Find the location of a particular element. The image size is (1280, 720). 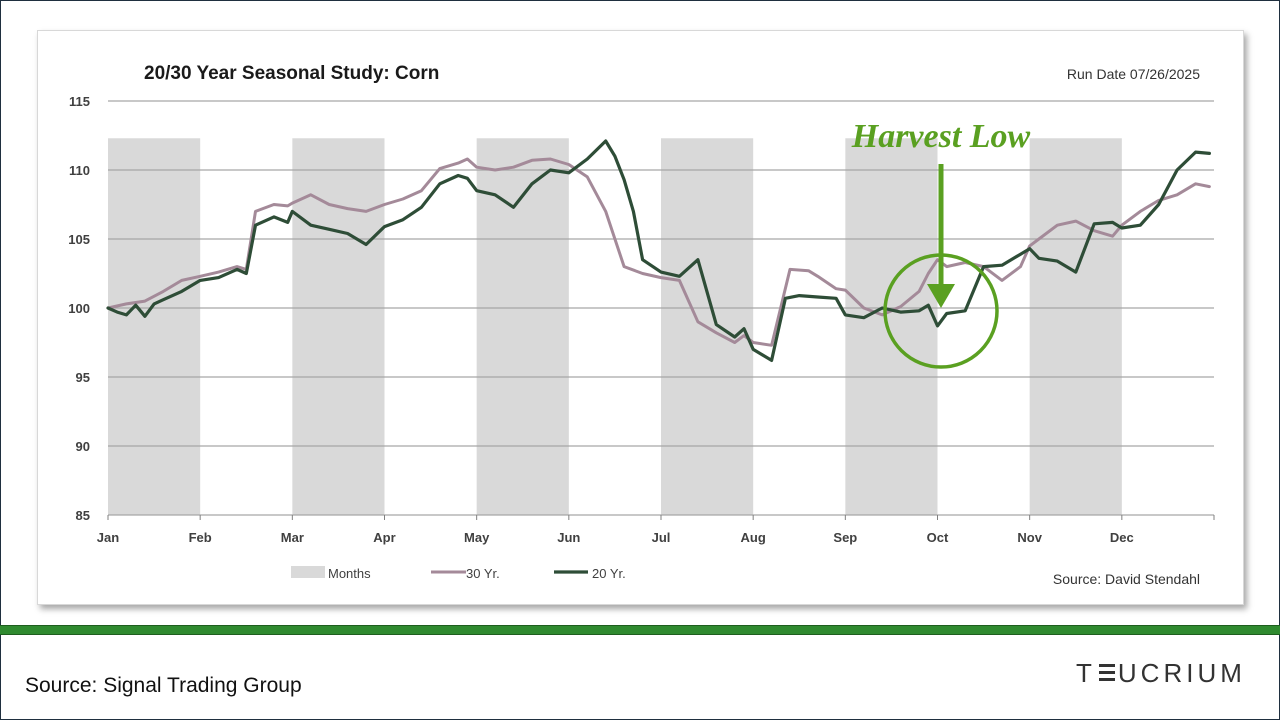

legend-label-20yr: 20 Yr. is located at coordinates (609, 573).